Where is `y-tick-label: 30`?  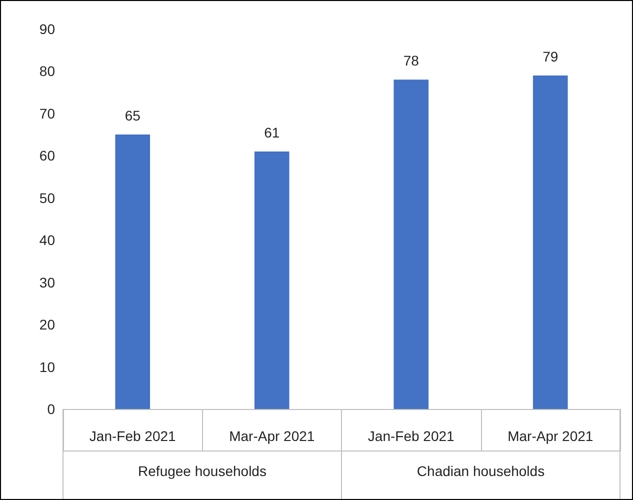
y-tick-label: 30 is located at coordinates (47, 282).